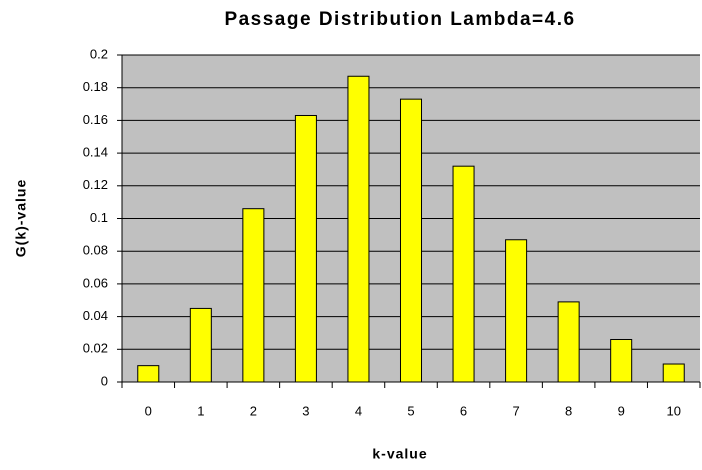 The height and width of the screenshot is (470, 702). Describe the element at coordinates (95, 282) in the screenshot. I see `y-tick-label: 0.06` at that location.